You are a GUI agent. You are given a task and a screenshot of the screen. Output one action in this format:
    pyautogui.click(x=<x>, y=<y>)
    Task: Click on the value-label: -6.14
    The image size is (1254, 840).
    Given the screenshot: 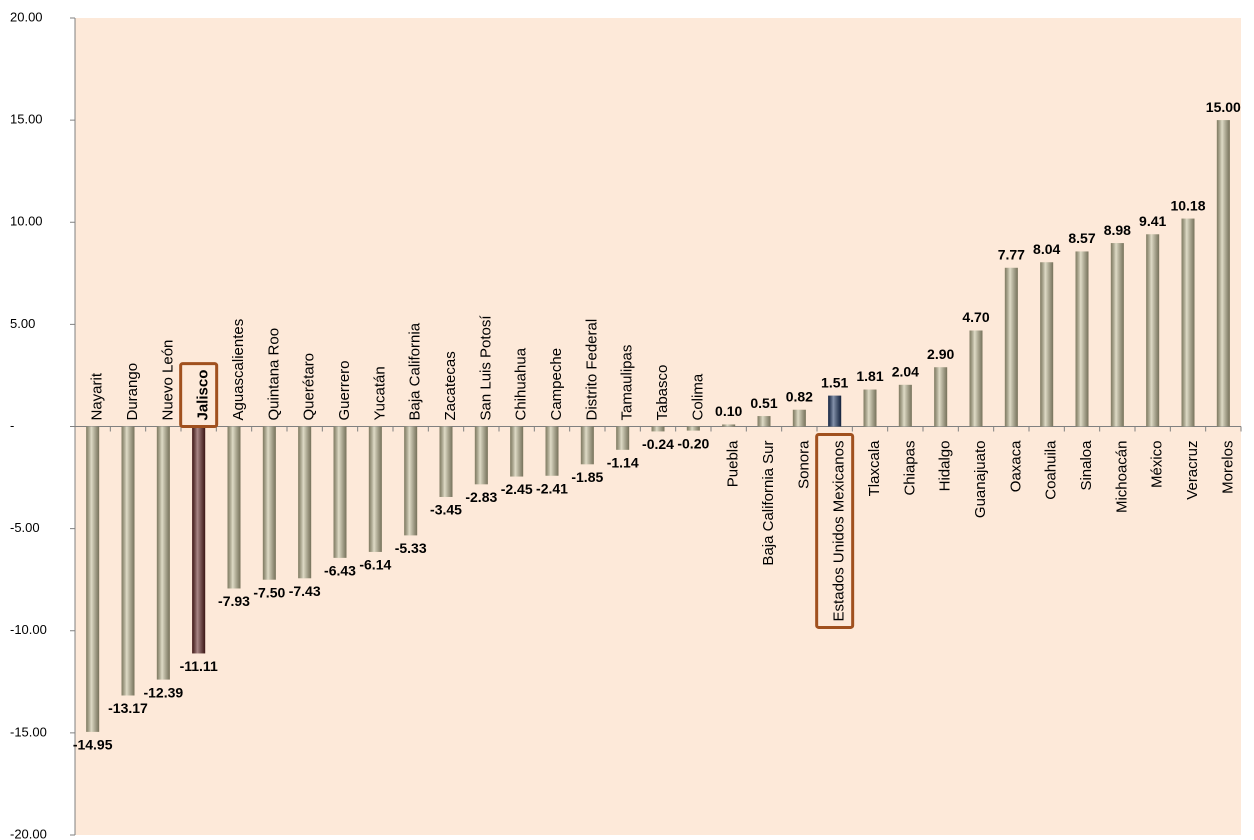 What is the action you would take?
    pyautogui.click(x=375, y=565)
    